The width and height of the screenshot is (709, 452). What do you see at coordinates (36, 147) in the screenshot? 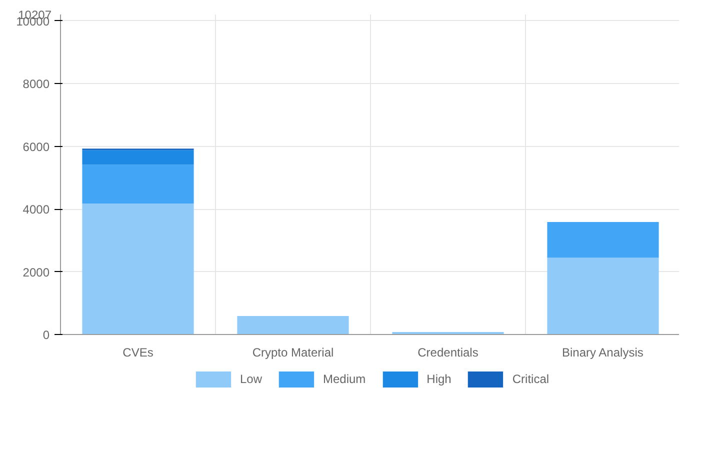
I see `y-tick-label: 6000` at bounding box center [36, 147].